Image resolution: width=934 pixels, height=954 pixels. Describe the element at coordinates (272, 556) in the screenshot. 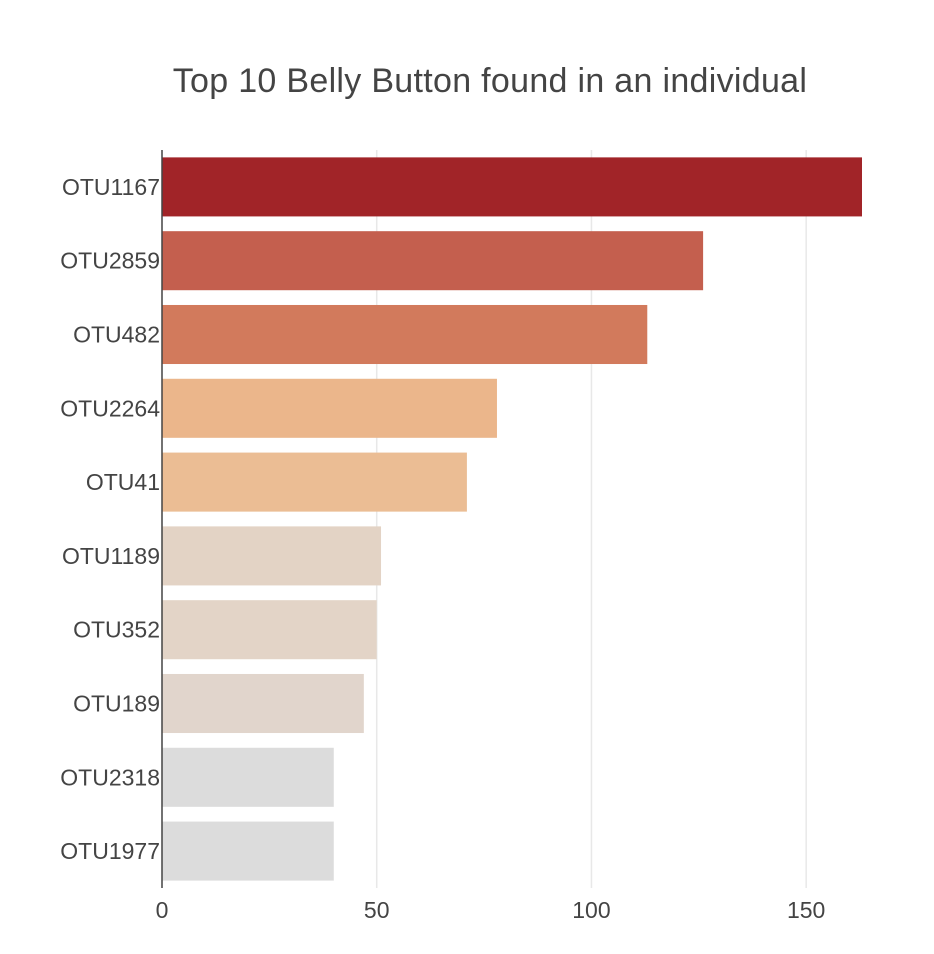

I see `bar-otu1189` at that location.